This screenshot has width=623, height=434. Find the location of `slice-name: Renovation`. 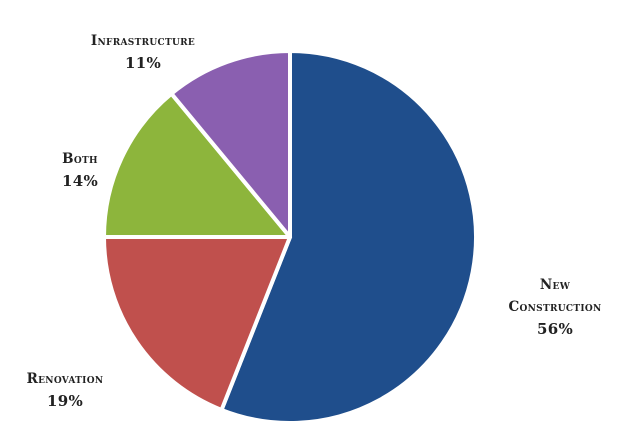

slice-name: Renovation is located at coordinates (65, 379).